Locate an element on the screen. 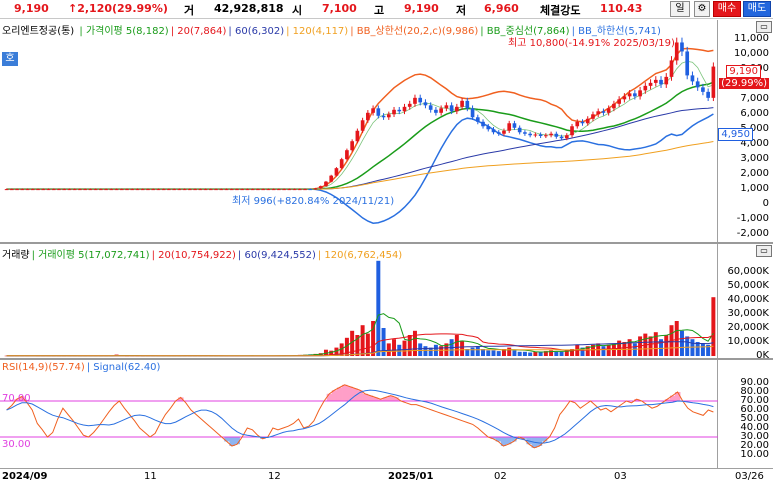 The height and width of the screenshot is (485, 773). strength-label: 체결강도 is located at coordinates (560, 10).